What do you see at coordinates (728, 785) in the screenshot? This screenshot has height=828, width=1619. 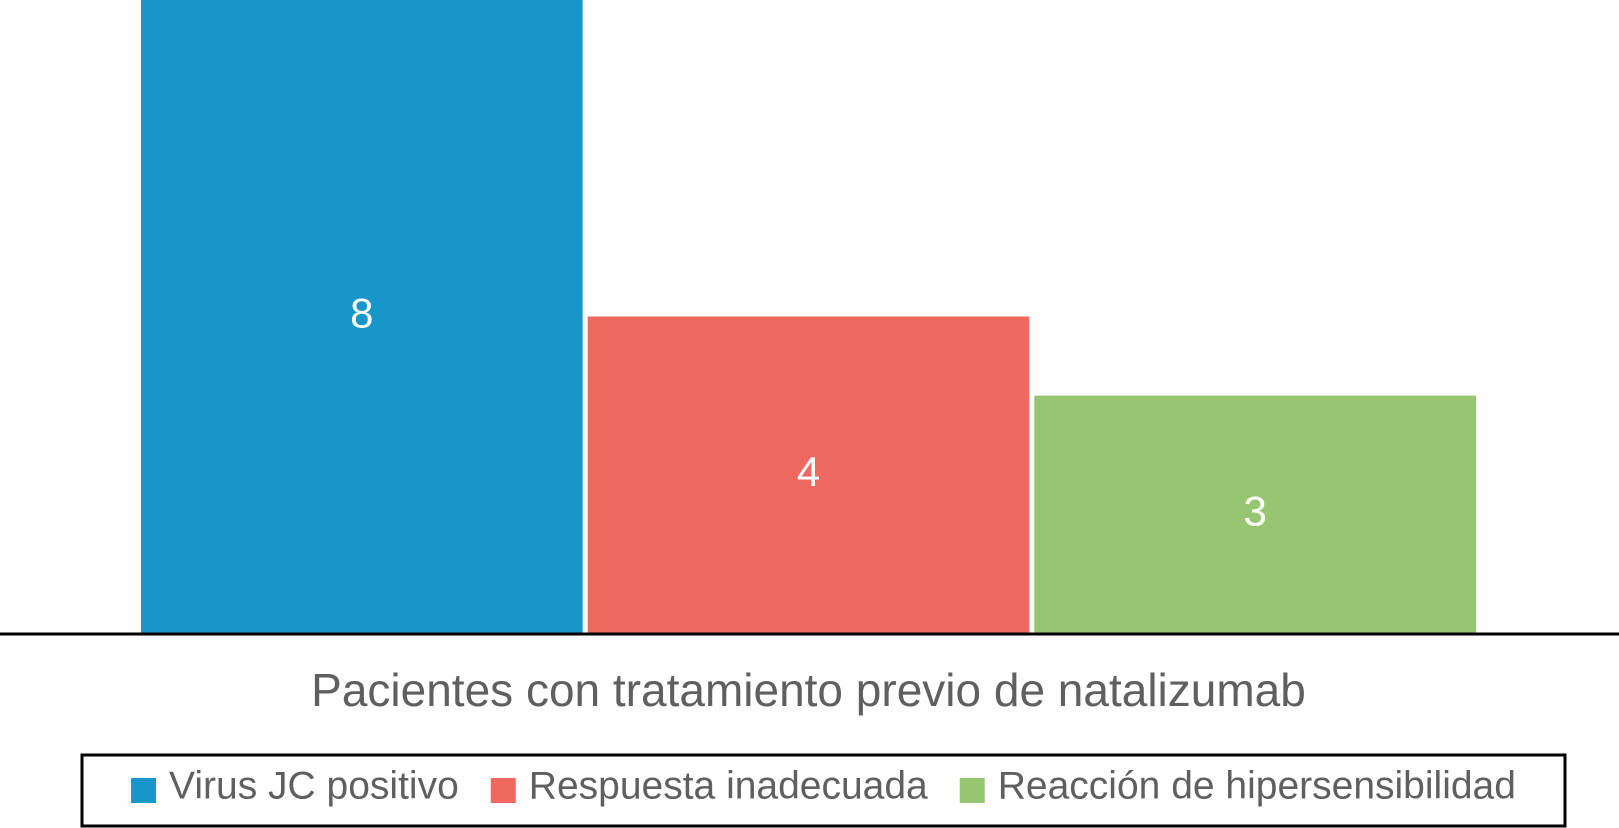 I see `legend-label: Respuesta inadecuada` at bounding box center [728, 785].